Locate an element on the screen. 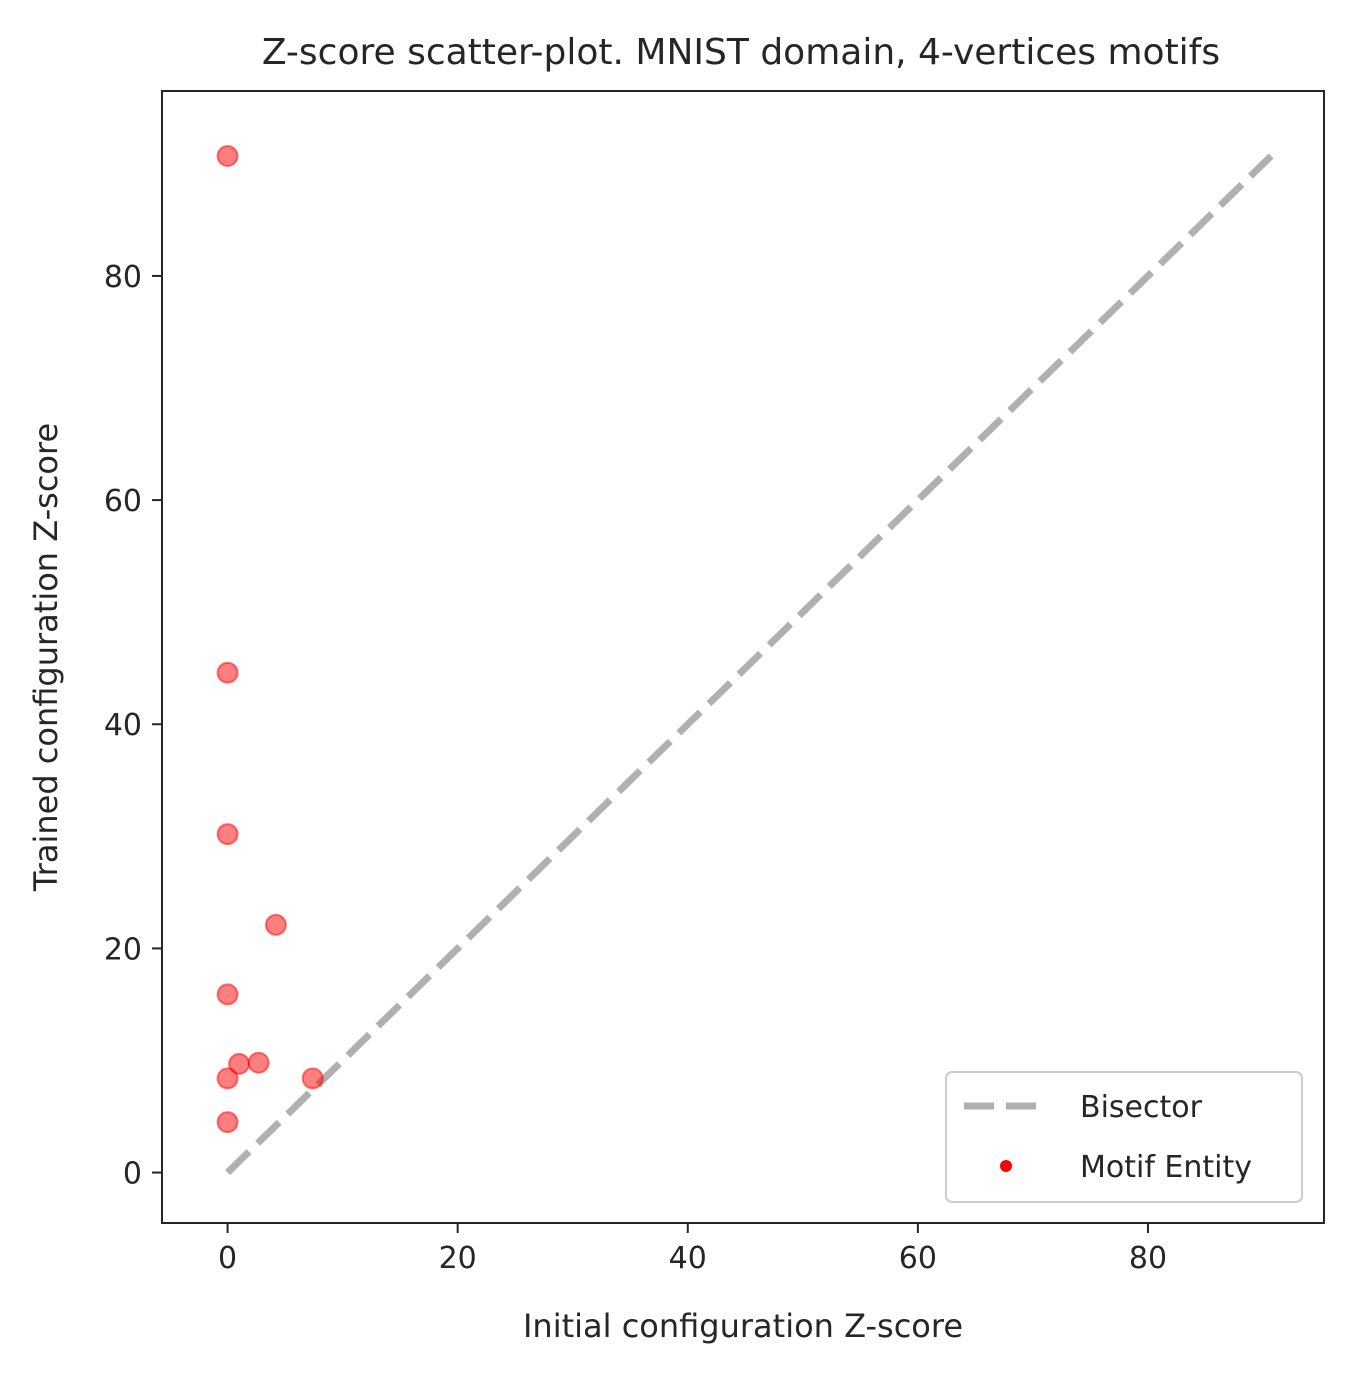  x-tick-label: 60 is located at coordinates (918, 1258).